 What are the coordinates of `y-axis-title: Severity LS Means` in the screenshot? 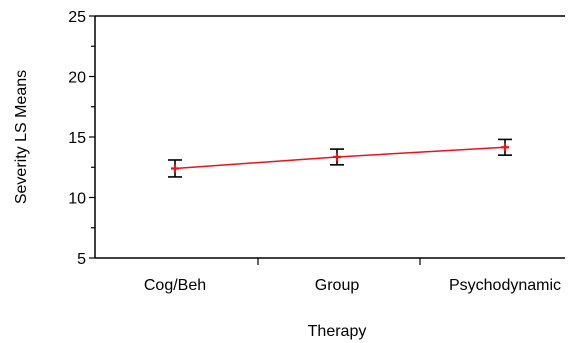 It's located at (21, 137).